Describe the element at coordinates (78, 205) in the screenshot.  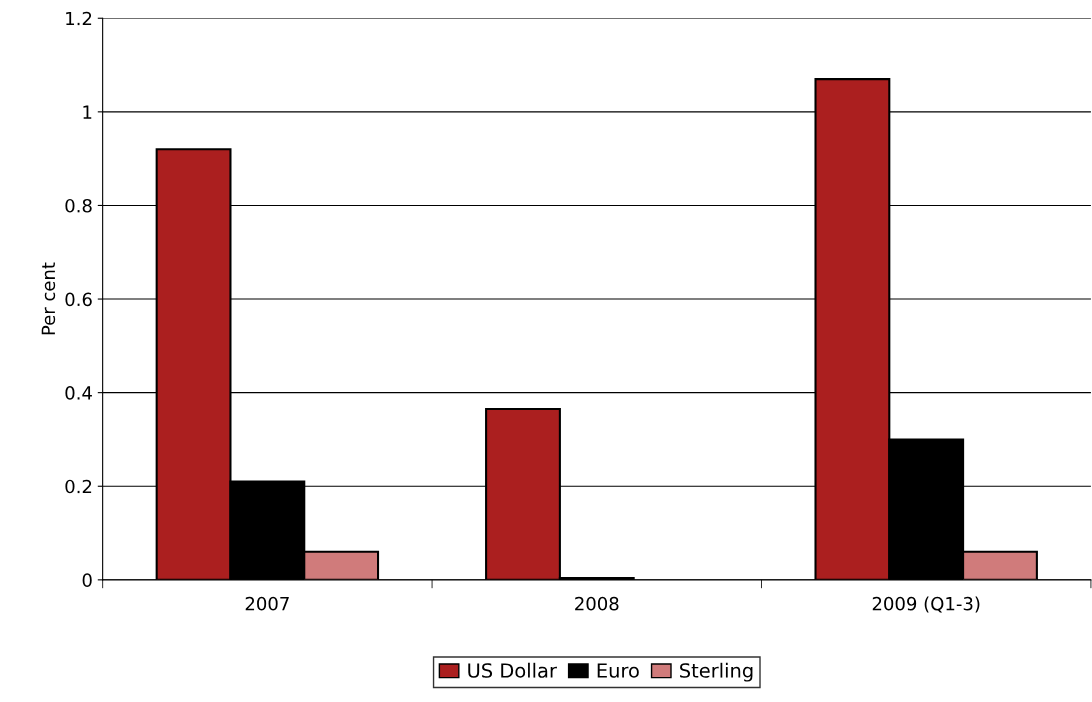
I see `y-tick-label: 0.8` at that location.